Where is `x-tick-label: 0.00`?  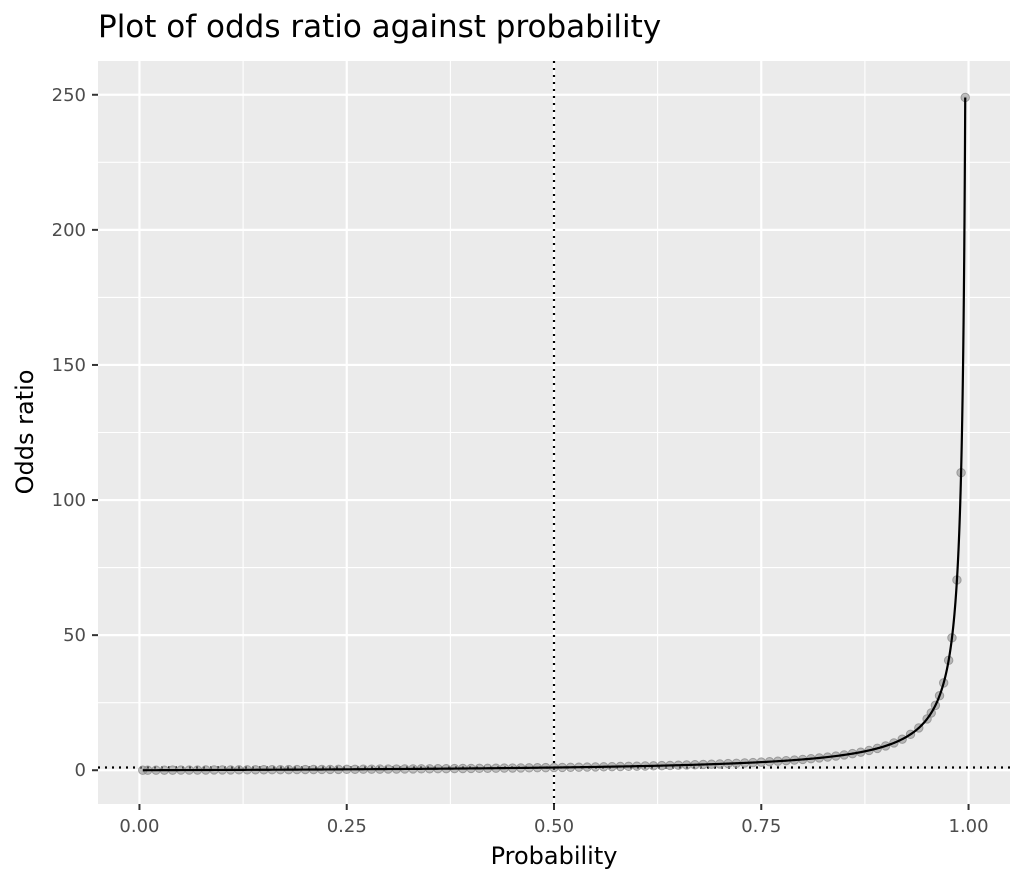 x-tick-label: 0.00 is located at coordinates (139, 826).